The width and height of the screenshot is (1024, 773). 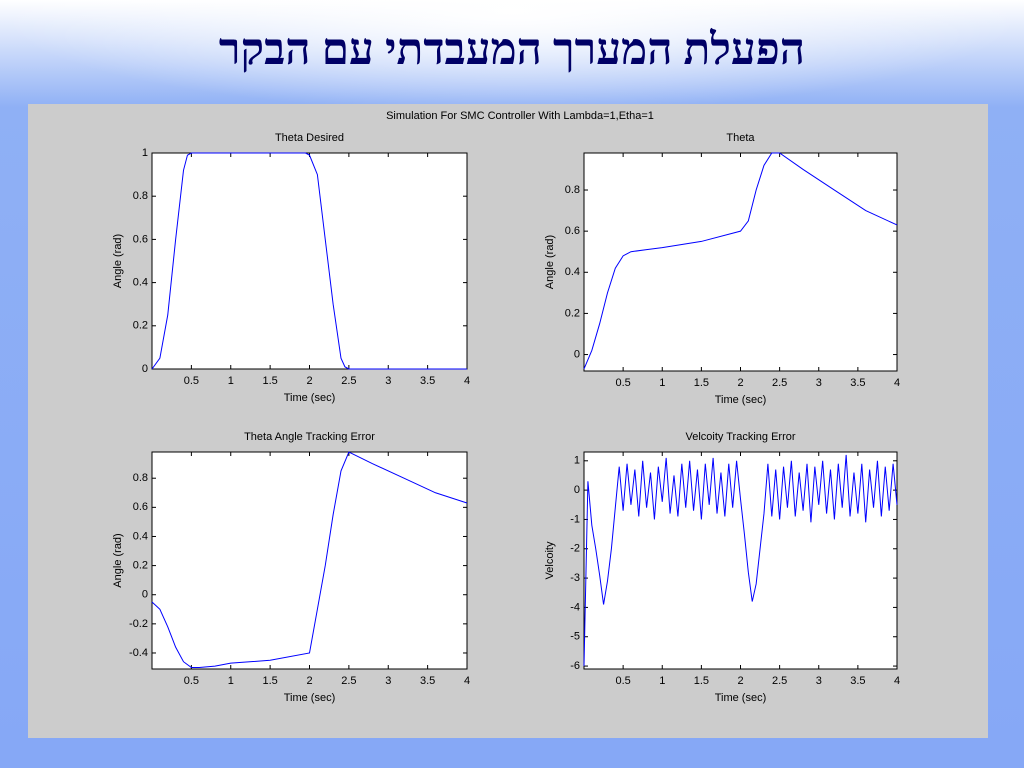 What do you see at coordinates (575, 549) in the screenshot?
I see `y-tick-label: -2` at bounding box center [575, 549].